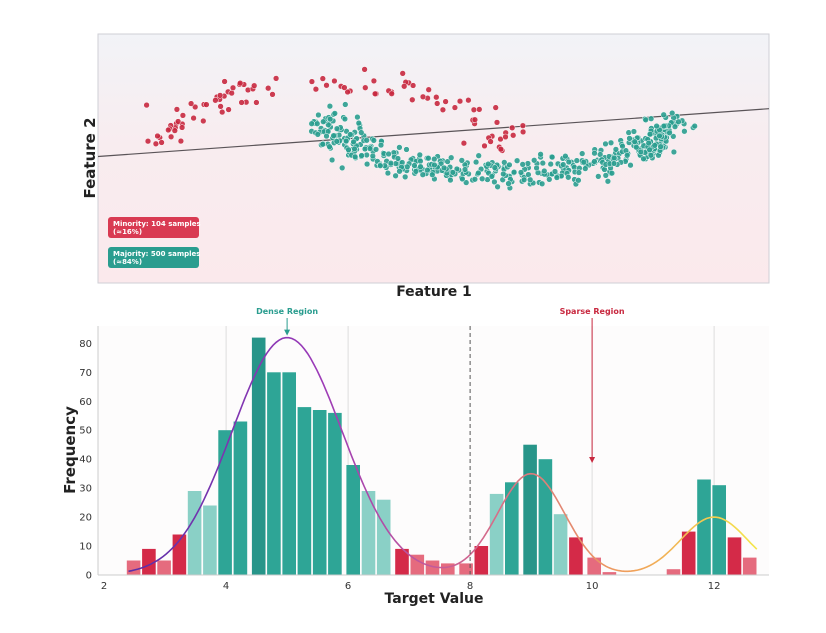 The image size is (826, 633). What do you see at coordinates (226, 586) in the screenshot?
I see `x-tick-label: 4` at bounding box center [226, 586].